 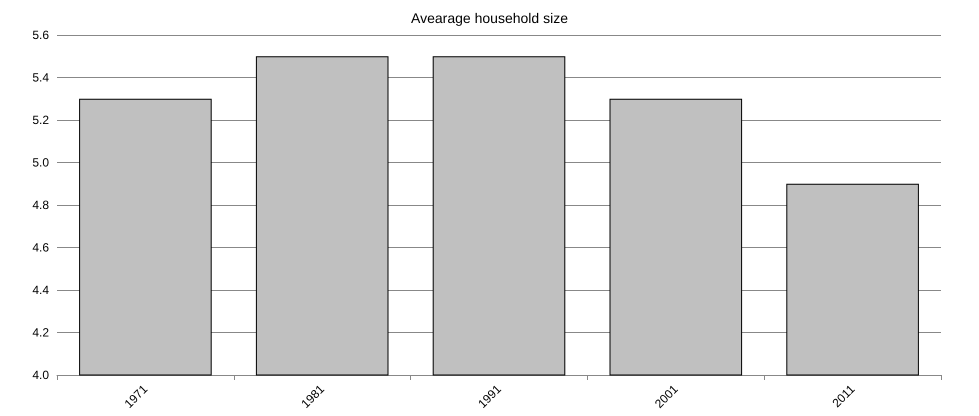 I want to click on y-tick-label: 5.4, so click(x=41, y=77).